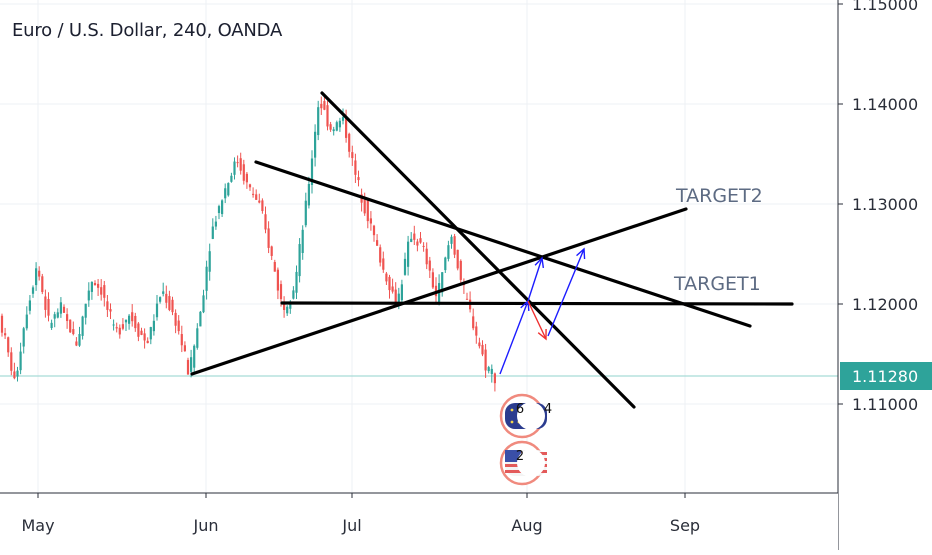  I want to click on last-price-badge, so click(886, 376).